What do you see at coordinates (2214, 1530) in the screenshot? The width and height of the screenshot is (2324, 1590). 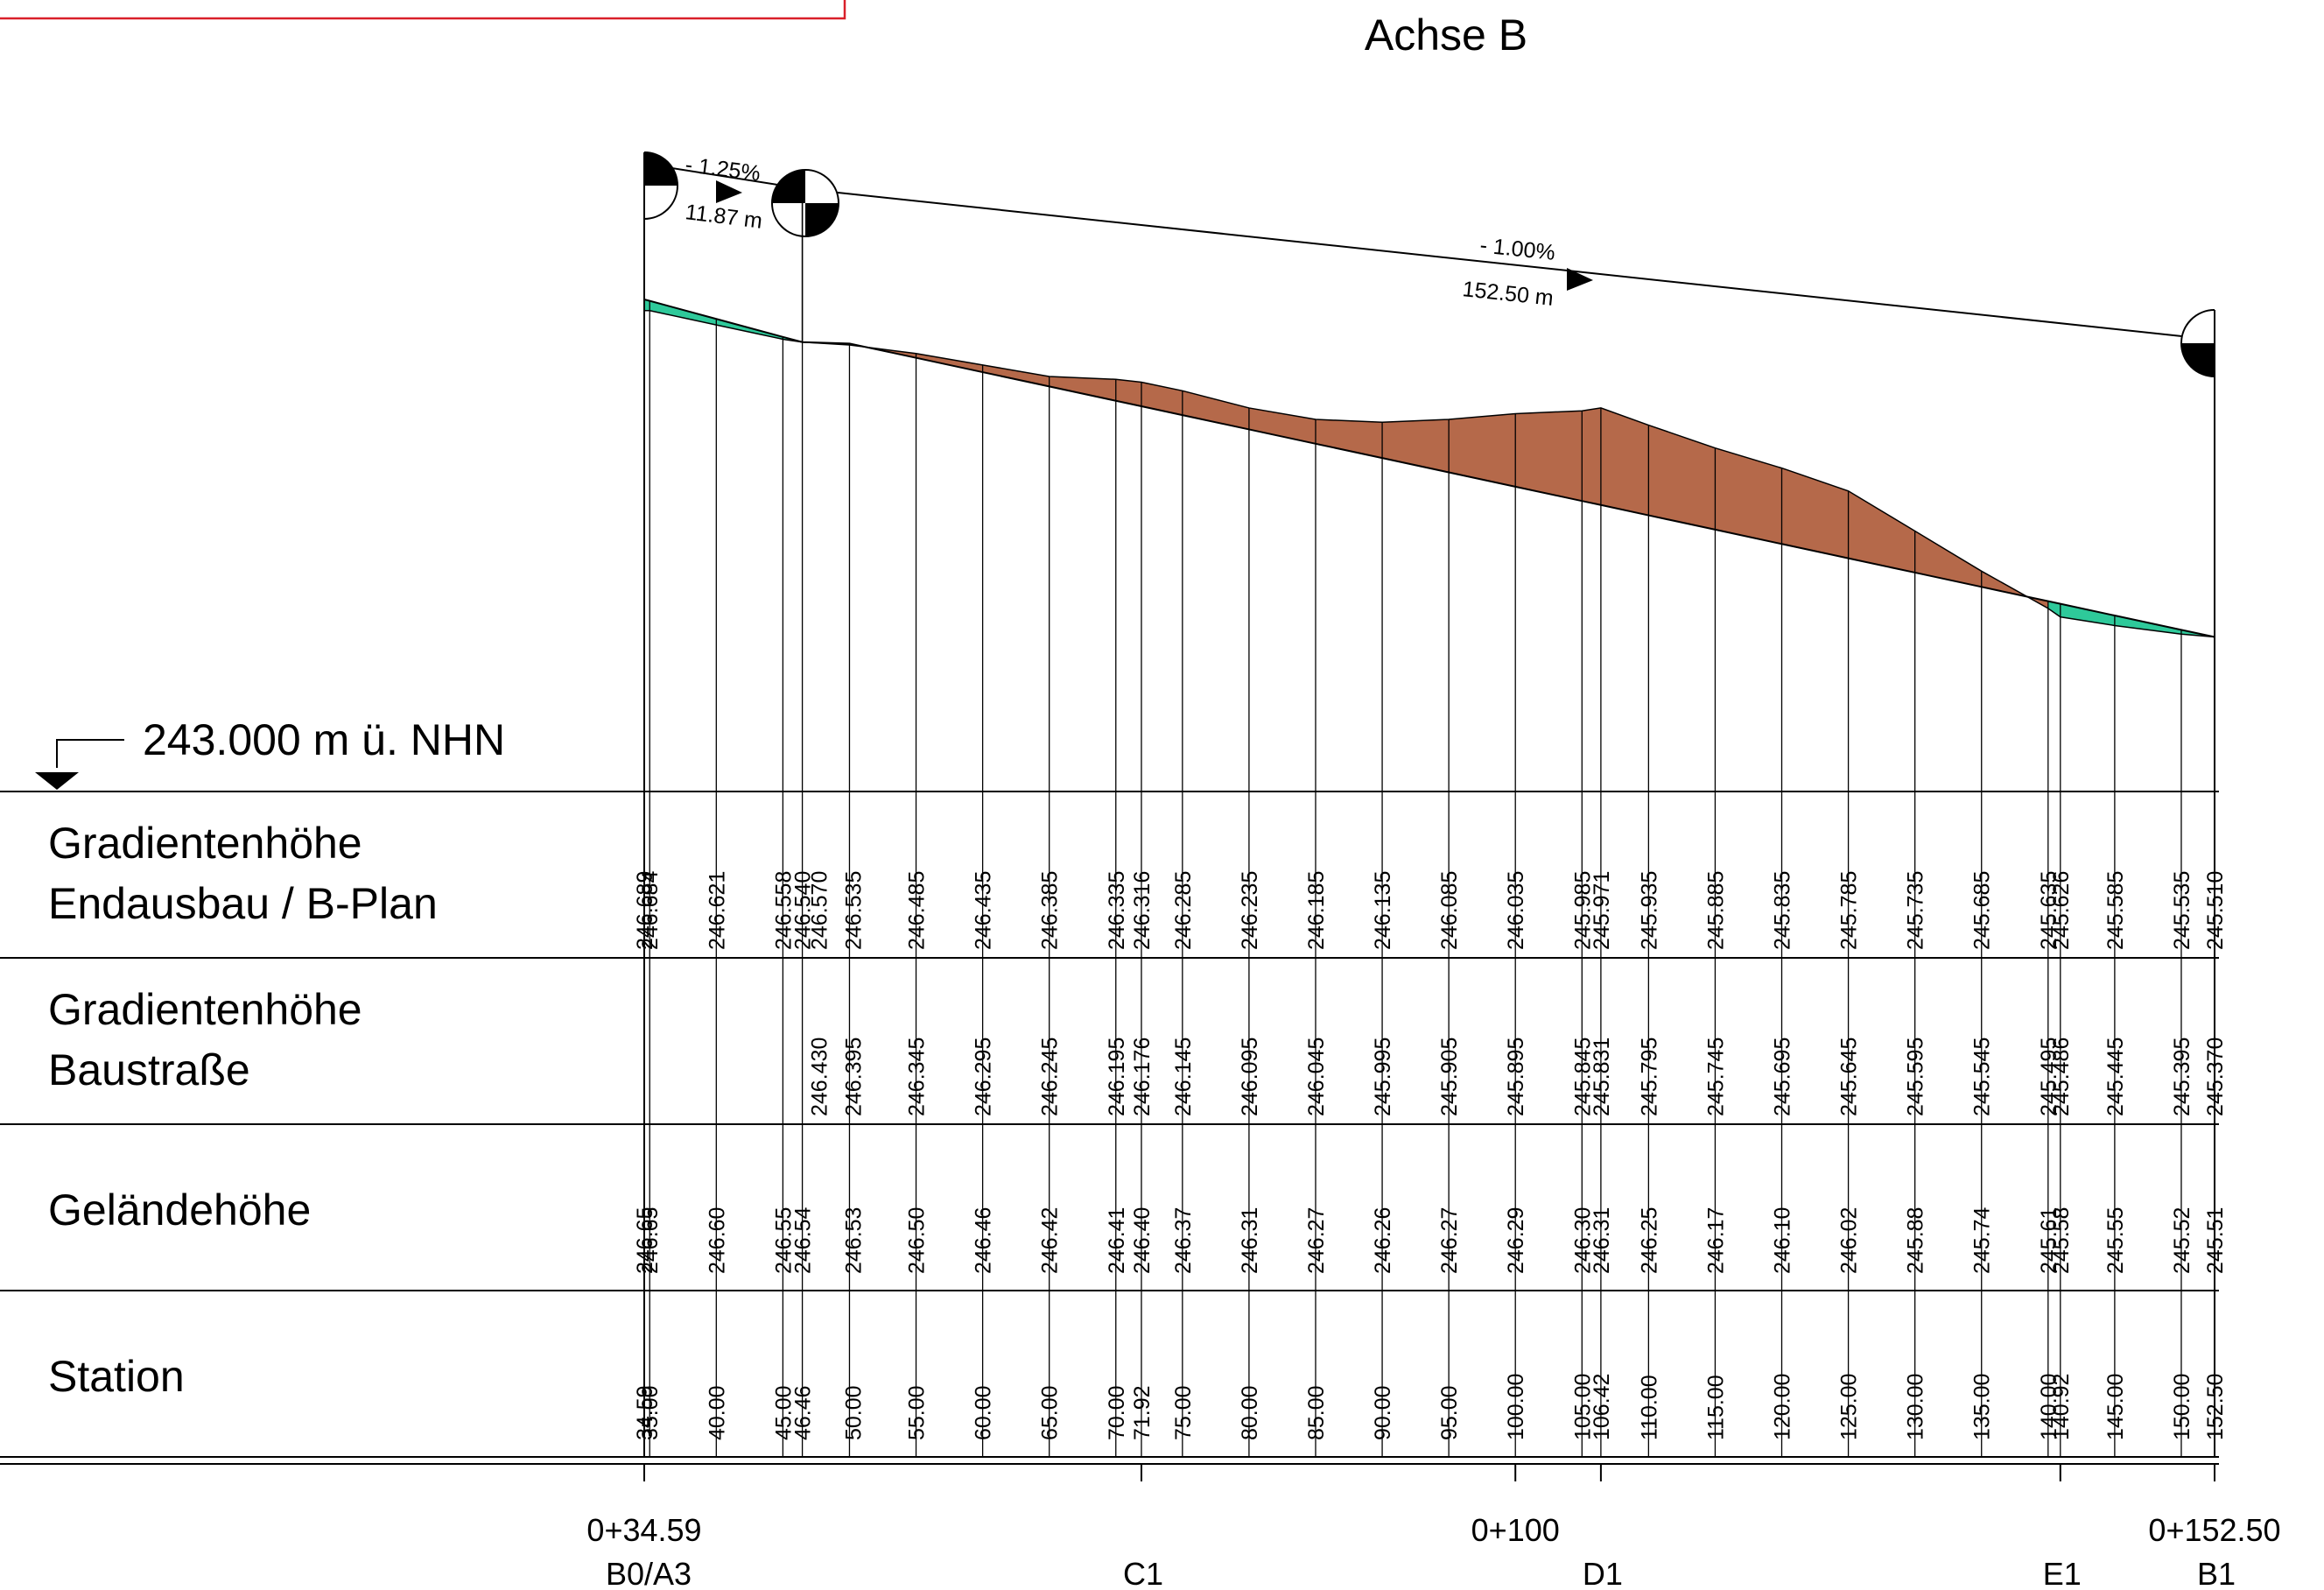 I see `station-mark-label: 0+152.50` at bounding box center [2214, 1530].